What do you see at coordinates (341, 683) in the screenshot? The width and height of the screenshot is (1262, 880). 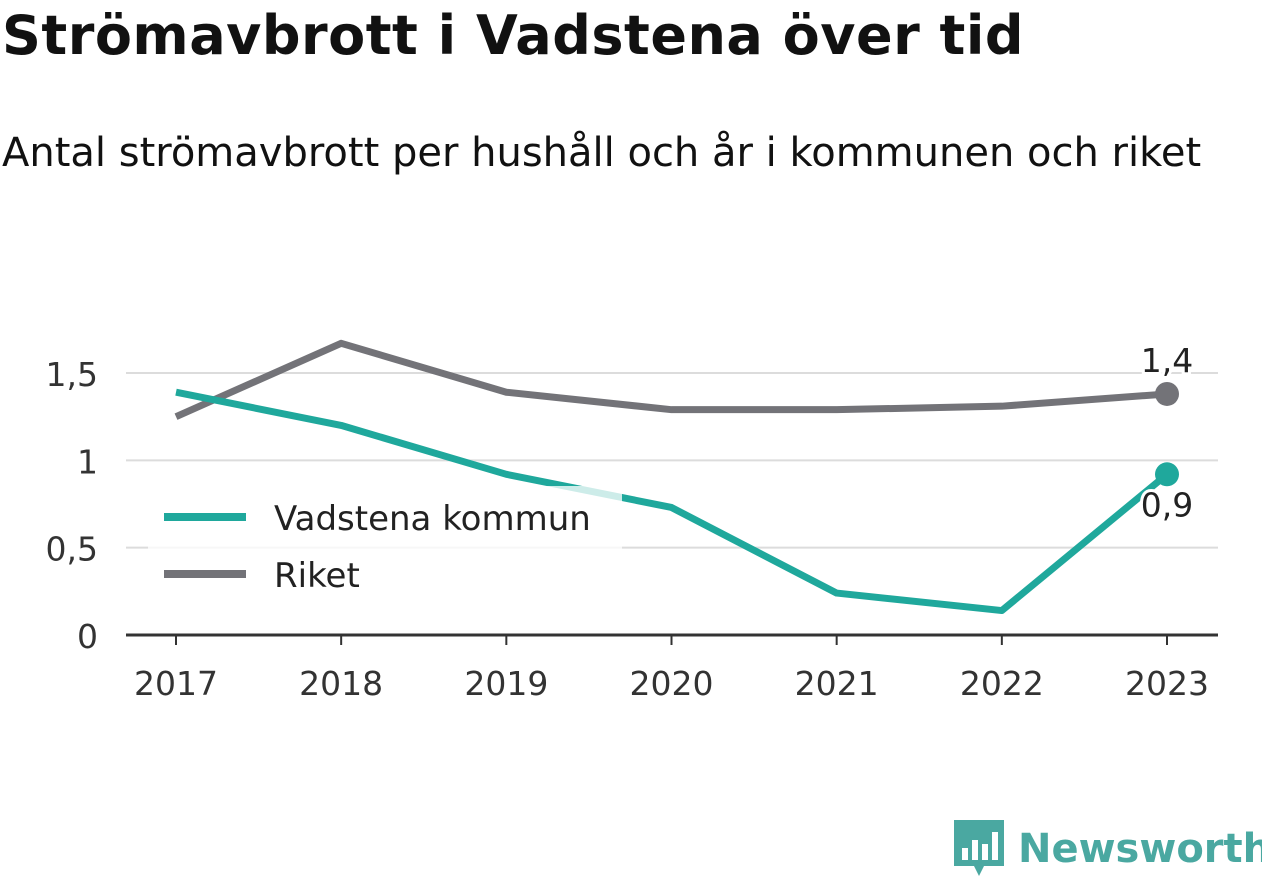 I see `x-tick-label: 2018` at bounding box center [341, 683].